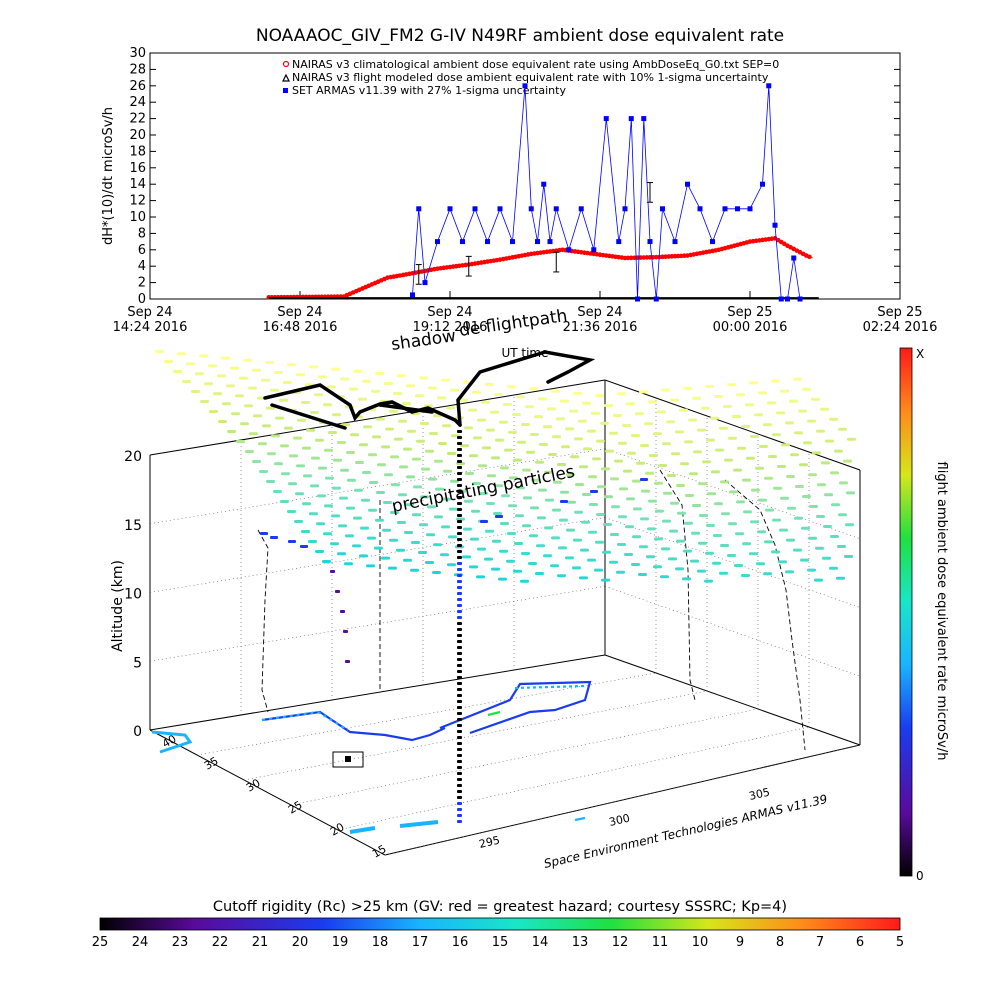  What do you see at coordinates (780, 942) in the screenshot?
I see `rigidity-tick-label: 8` at bounding box center [780, 942].